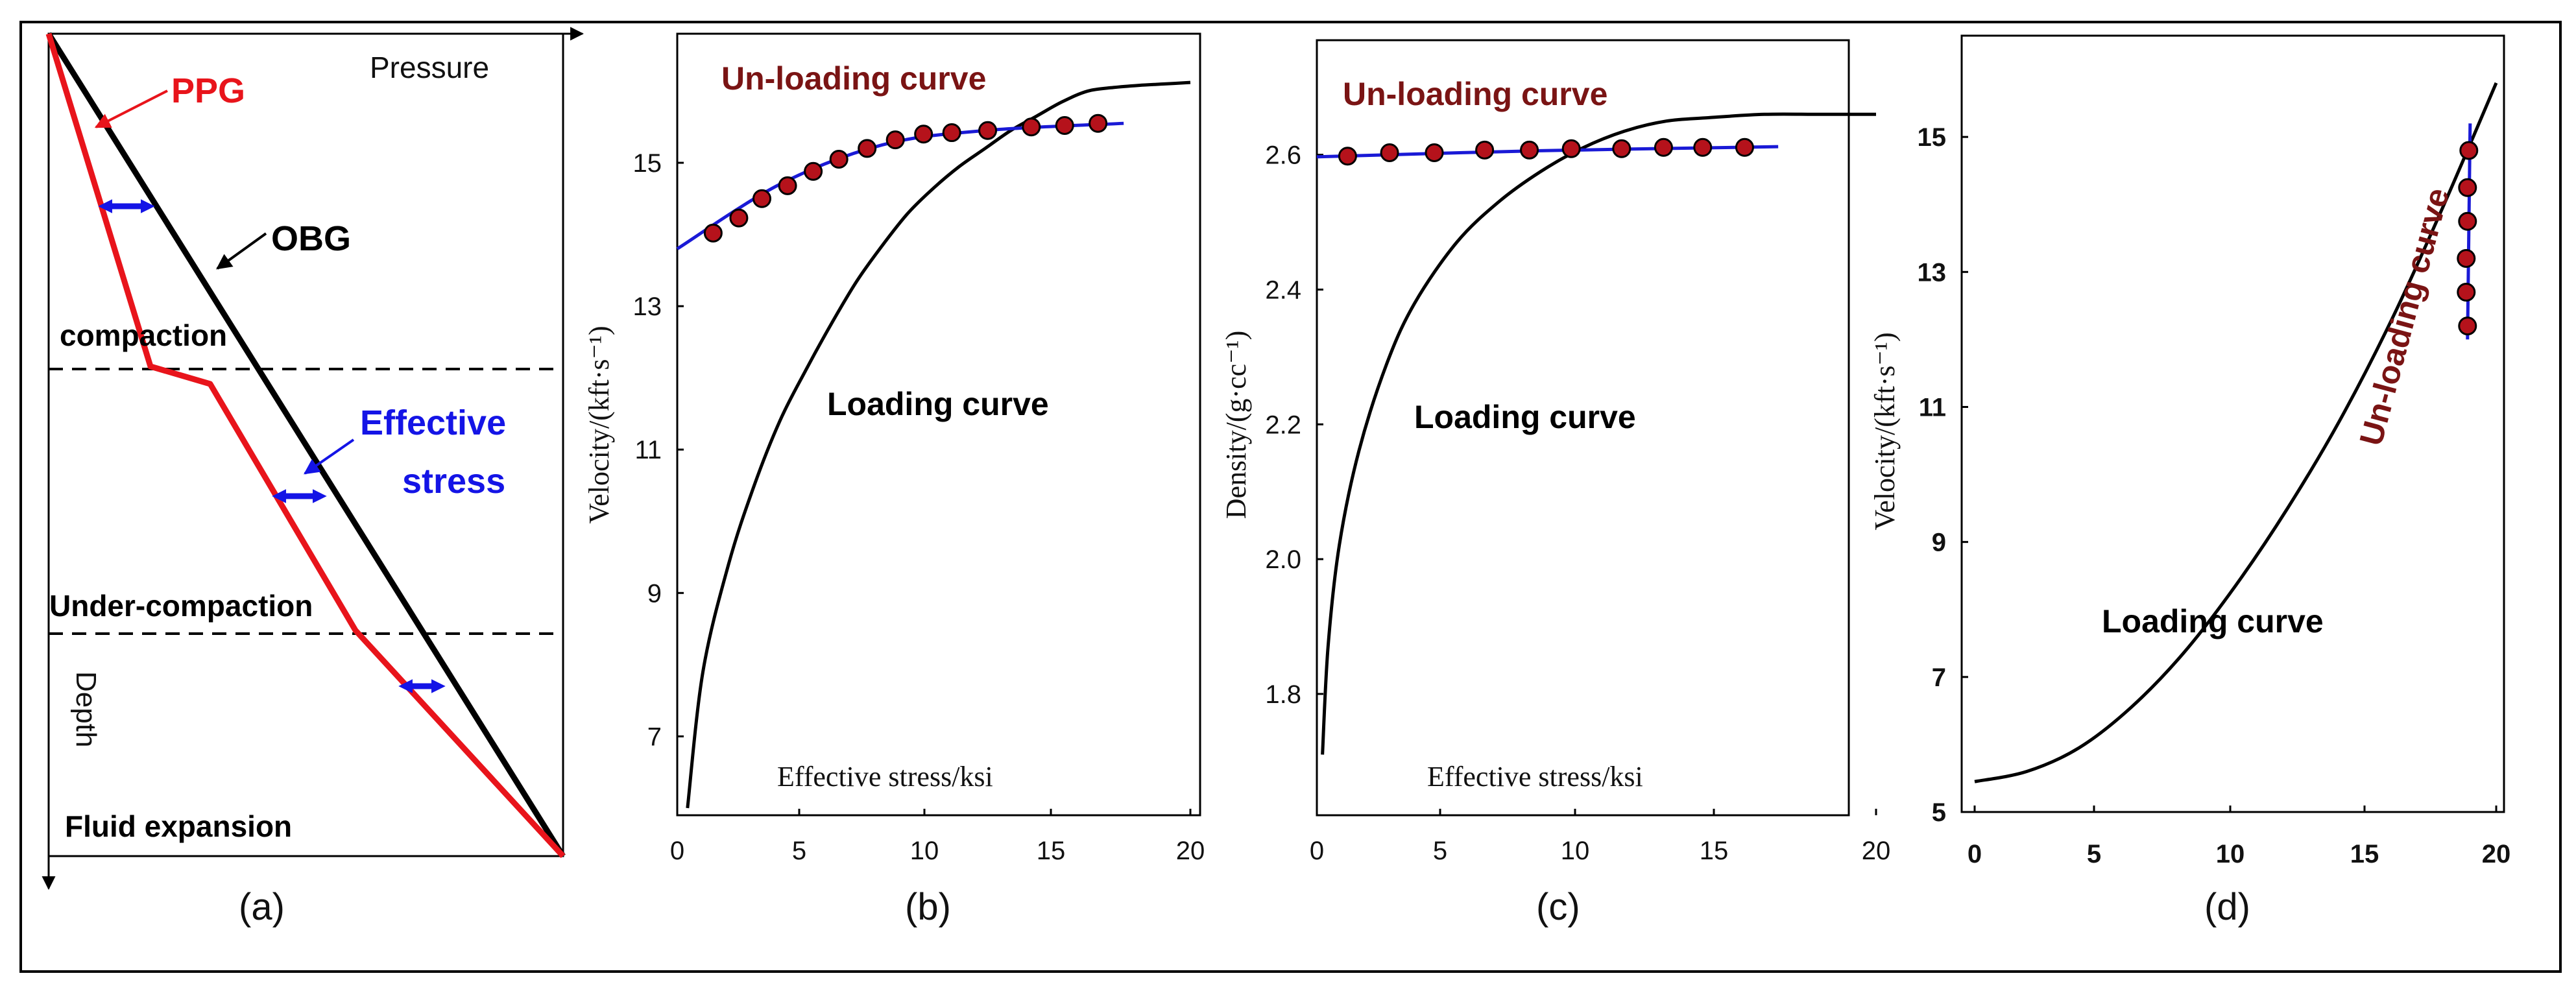  What do you see at coordinates (1558, 907) in the screenshot?
I see `panel-c-label: (c)` at bounding box center [1558, 907].